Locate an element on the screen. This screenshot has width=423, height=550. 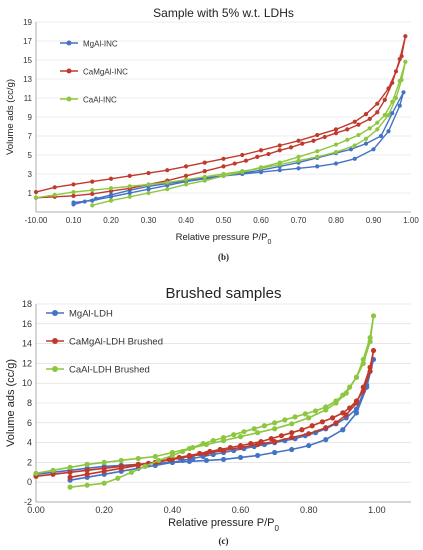
y-tick-label: 9 is located at coordinates (30, 117).